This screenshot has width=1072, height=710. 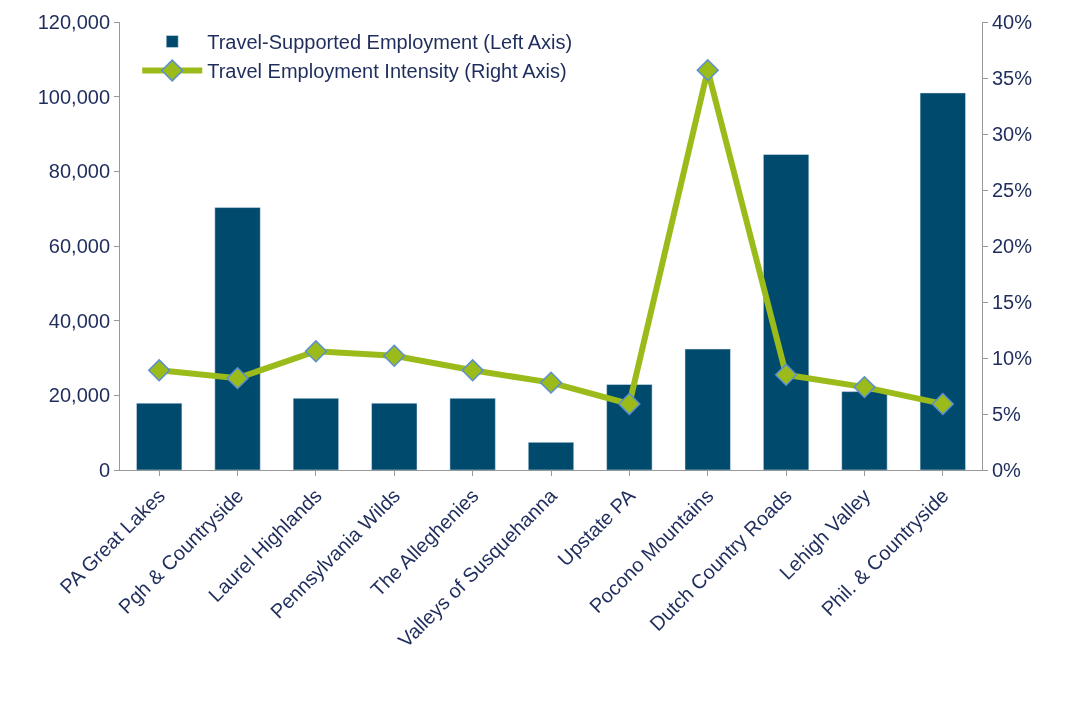 What do you see at coordinates (1007, 414) in the screenshot?
I see `y2-tick-label: 5%` at bounding box center [1007, 414].